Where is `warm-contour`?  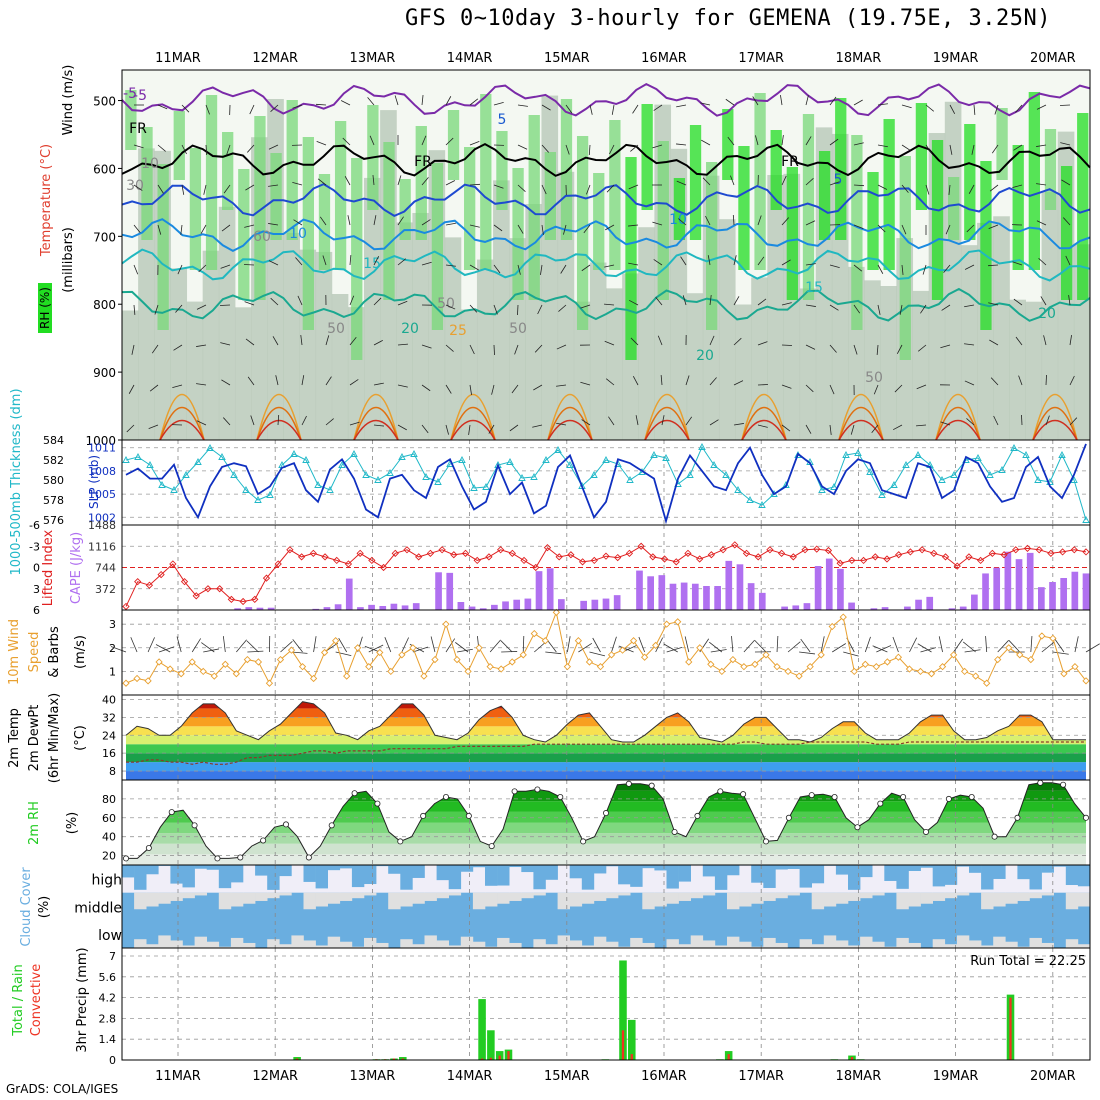 warm-contour is located at coordinates (473, 417).